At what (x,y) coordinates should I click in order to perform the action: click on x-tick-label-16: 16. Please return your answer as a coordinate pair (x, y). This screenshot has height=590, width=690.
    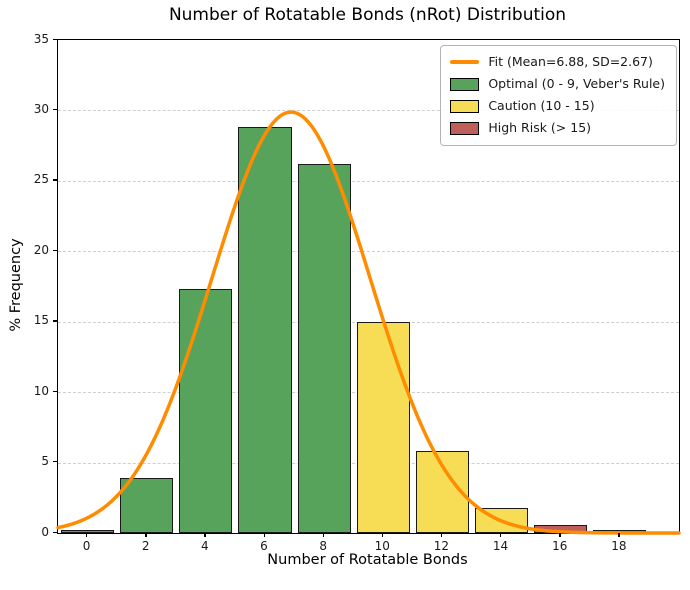
    Looking at the image, I should click on (560, 546).